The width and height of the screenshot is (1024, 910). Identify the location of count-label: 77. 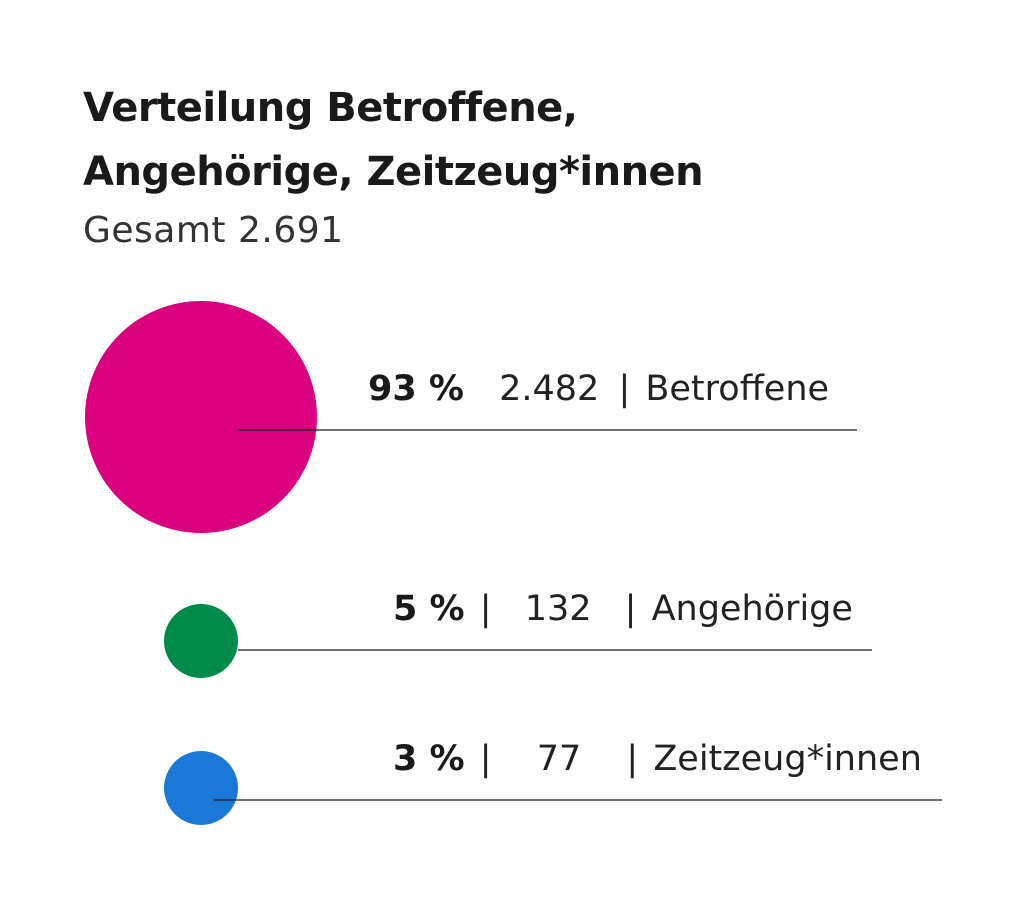
(559, 759).